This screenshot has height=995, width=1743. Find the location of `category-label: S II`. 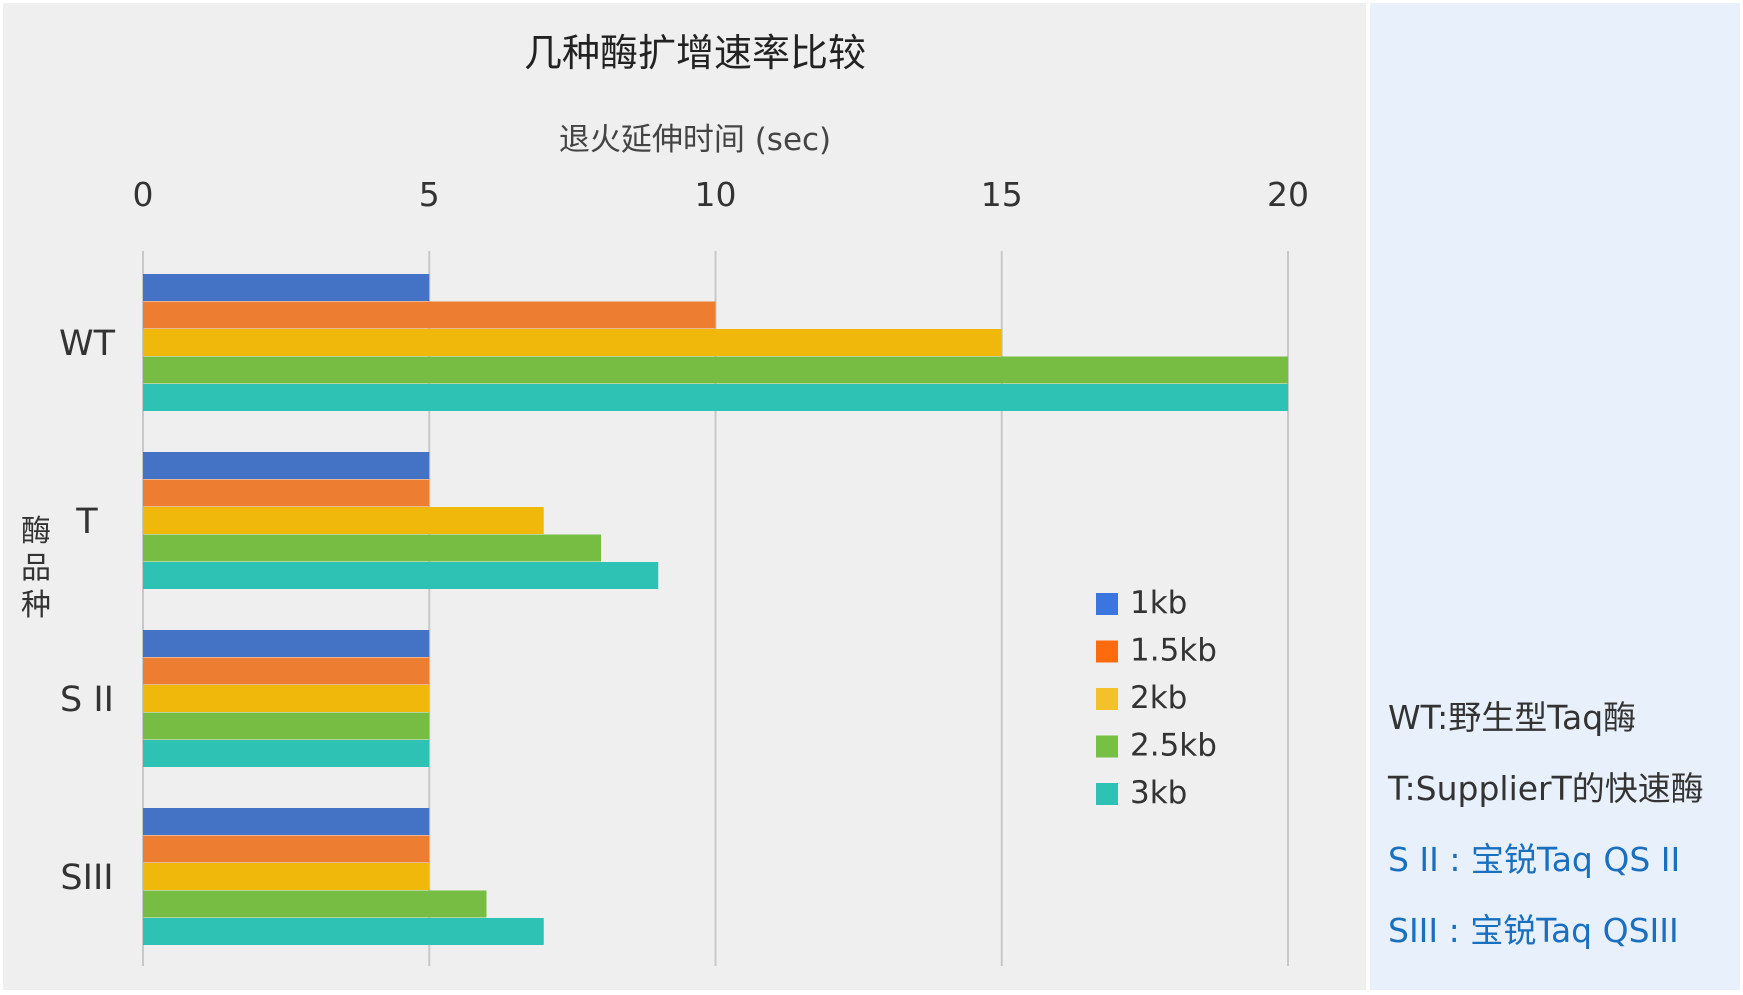

category-label: S II is located at coordinates (87, 700).